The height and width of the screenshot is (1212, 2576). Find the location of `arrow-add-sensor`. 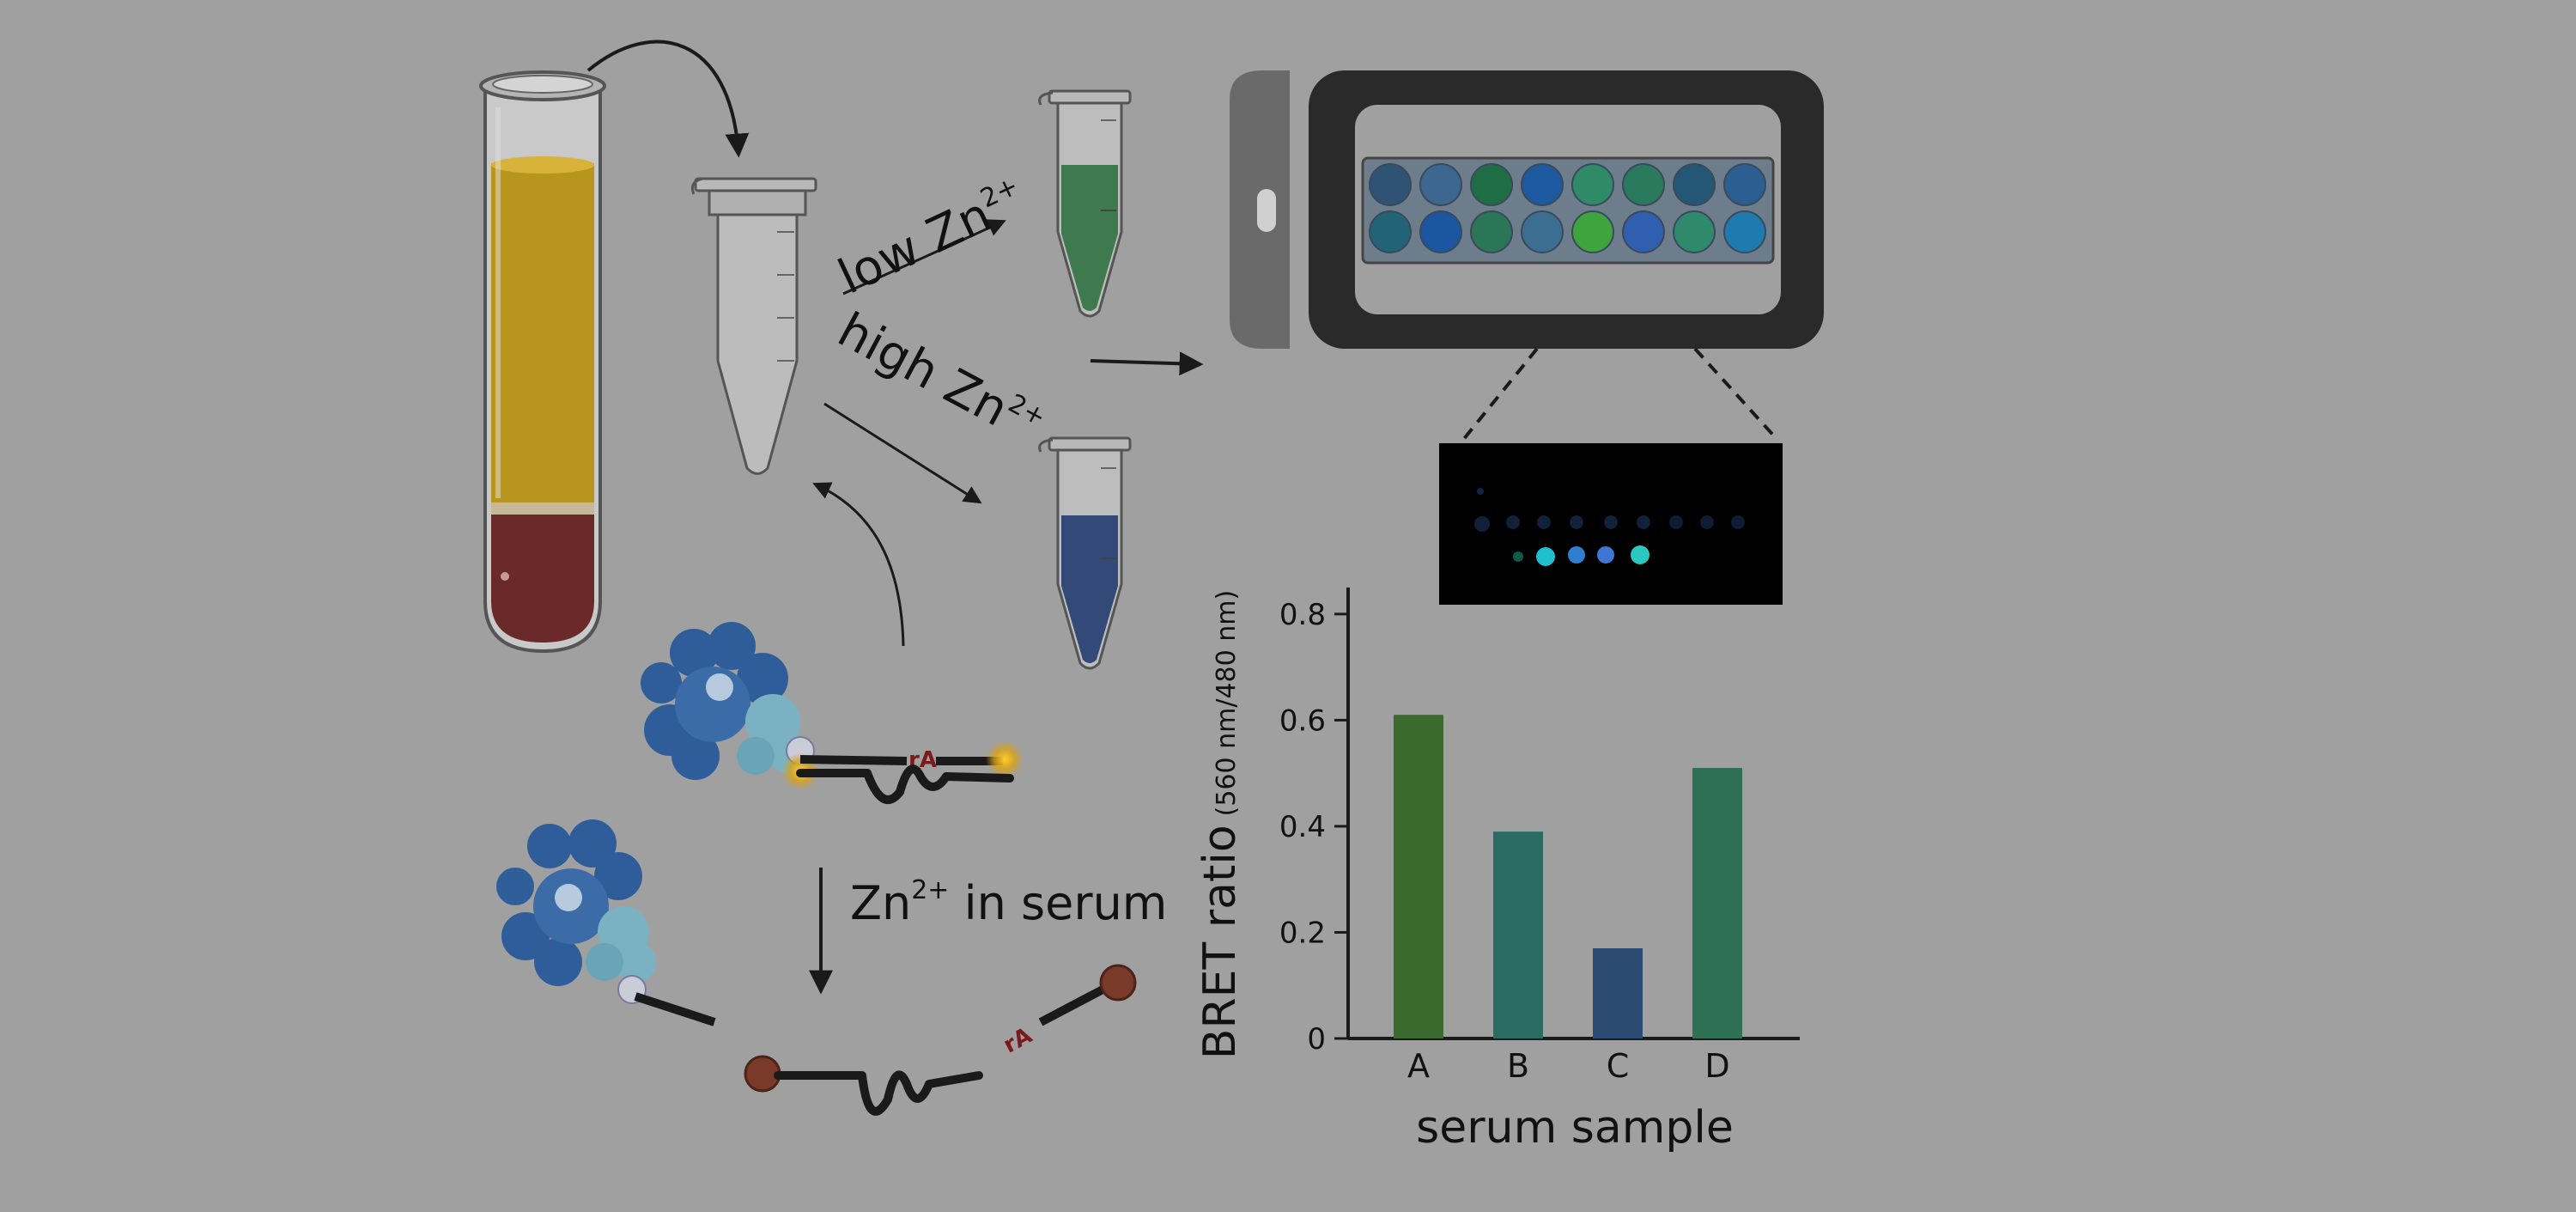

arrow-add-sensor is located at coordinates (858, 565).